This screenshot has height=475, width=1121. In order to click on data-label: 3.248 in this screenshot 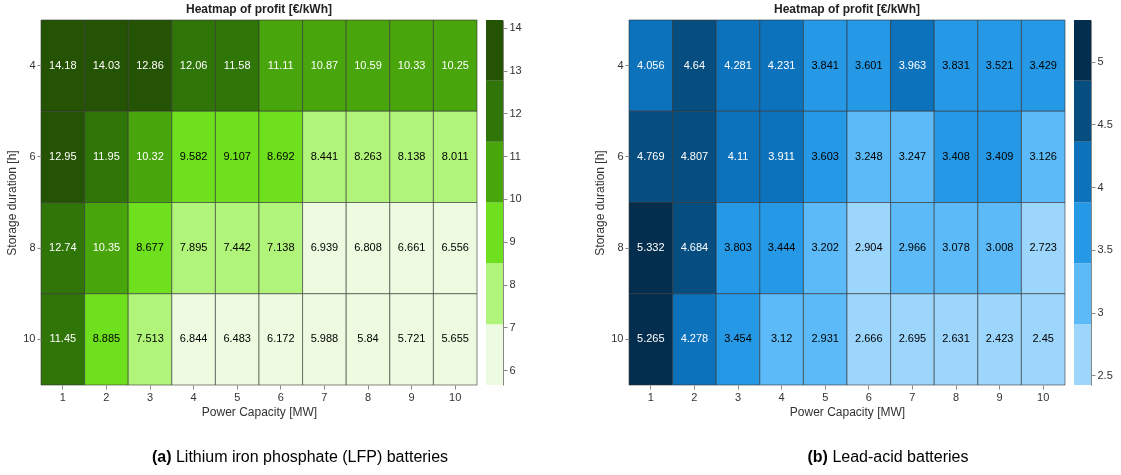, I will do `click(869, 155)`.